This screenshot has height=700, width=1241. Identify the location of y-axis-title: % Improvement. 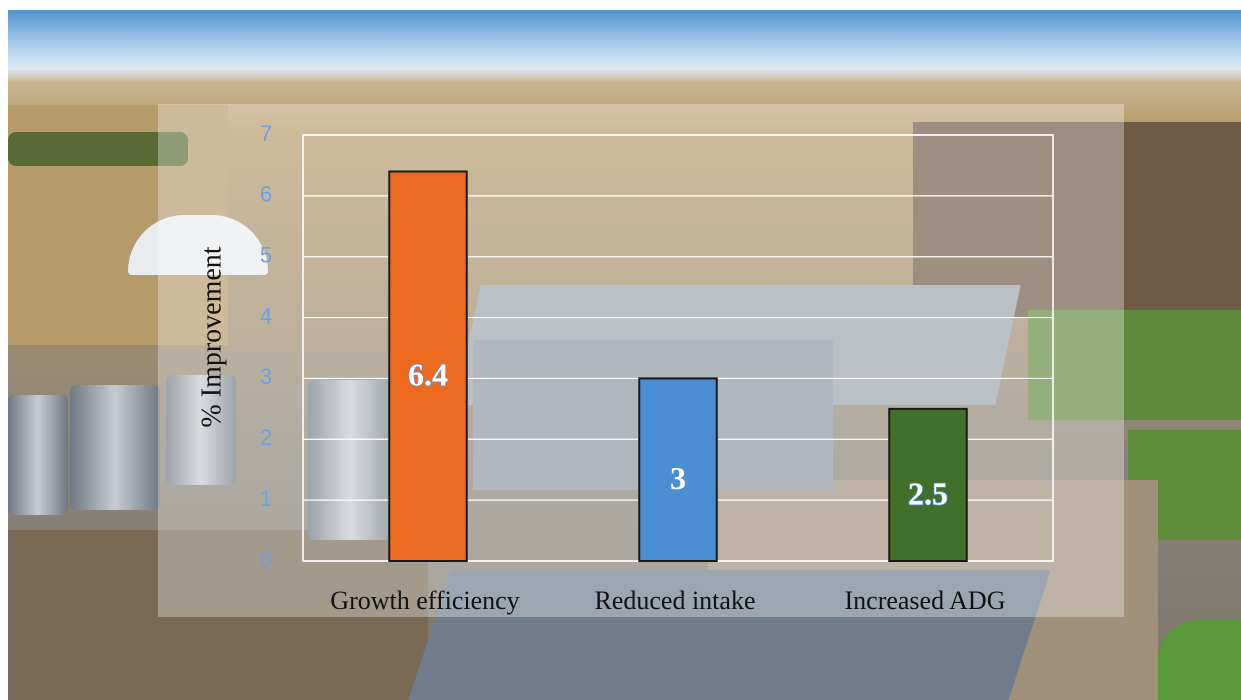
(211, 336).